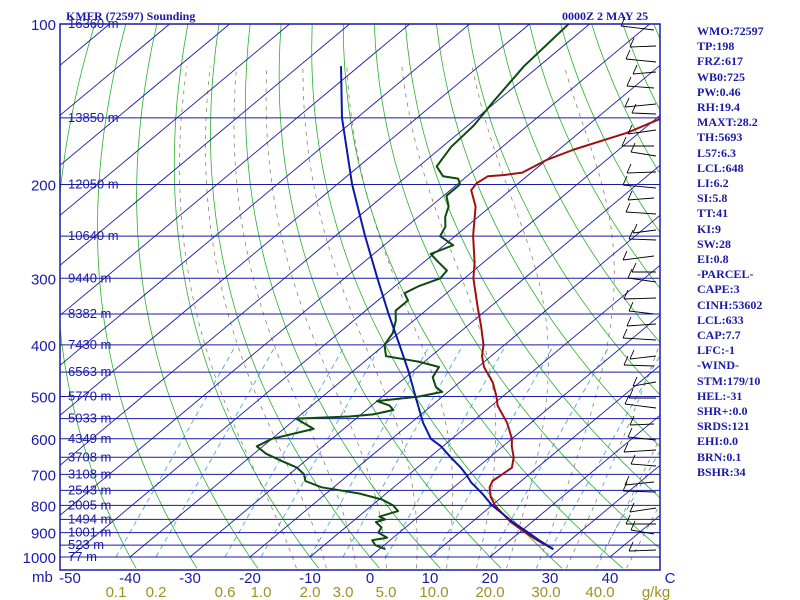 The height and width of the screenshot is (600, 800). Describe the element at coordinates (723, 426) in the screenshot. I see `stat-srds: SRDS:121` at that location.